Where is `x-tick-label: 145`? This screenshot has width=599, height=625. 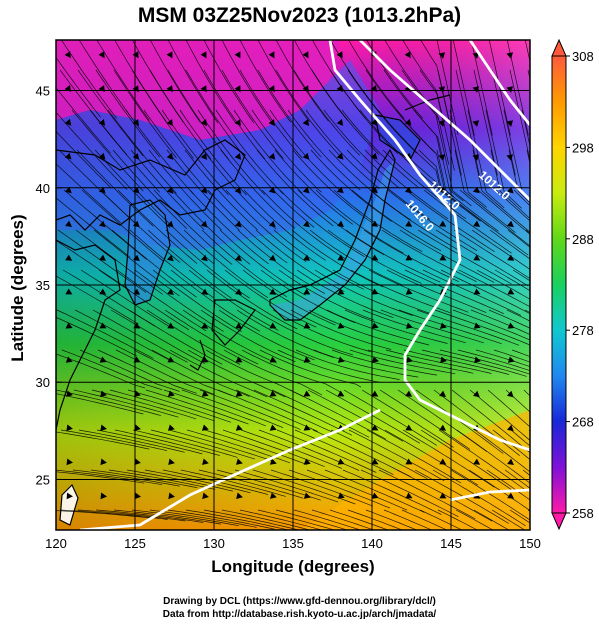 x-tick-label: 145 is located at coordinates (451, 543).